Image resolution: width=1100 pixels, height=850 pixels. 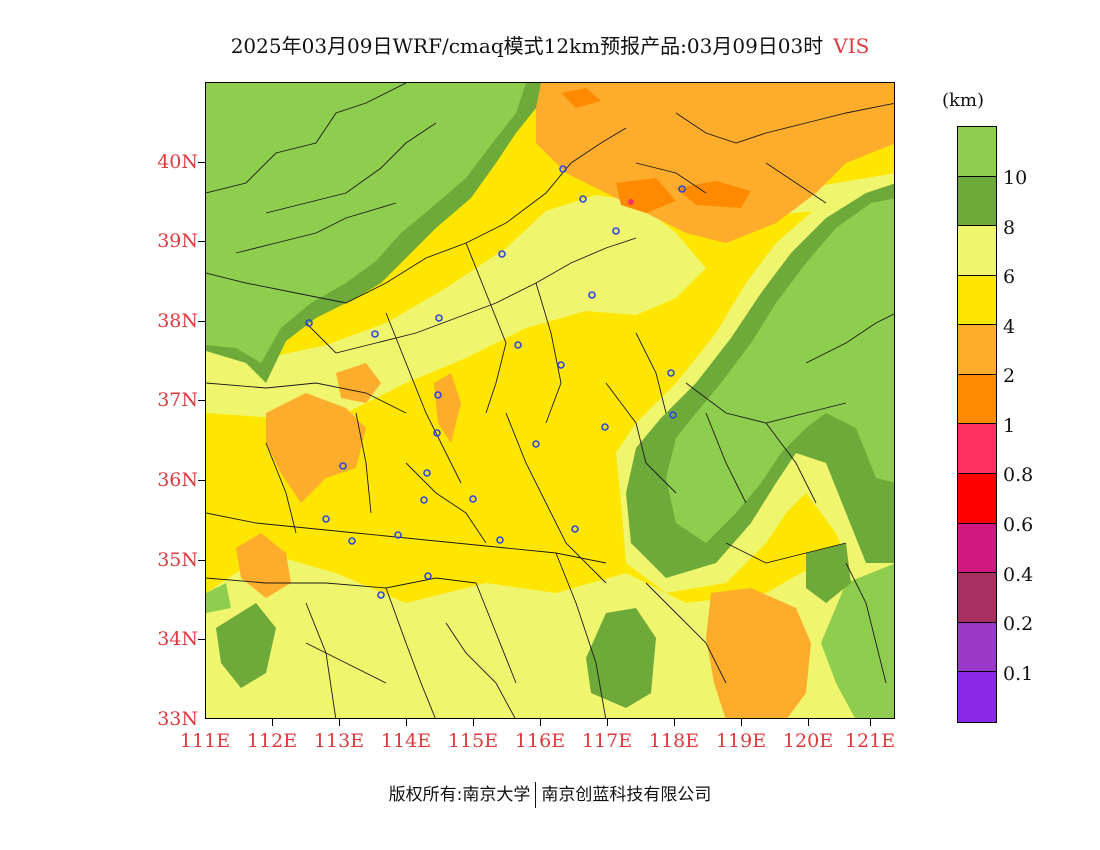 I want to click on lon-label-119e: 119E, so click(x=741, y=741).